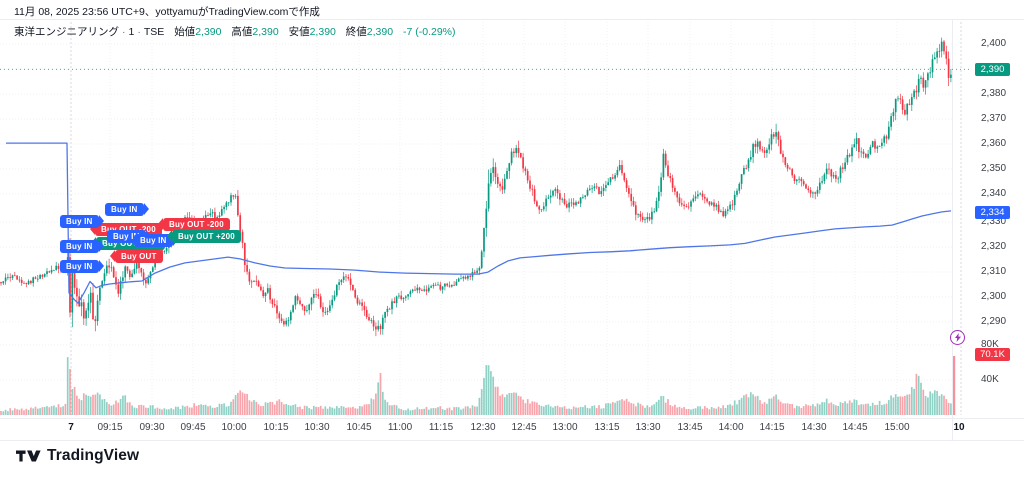  What do you see at coordinates (994, 193) in the screenshot?
I see `price-axis-label: 2,340` at bounding box center [994, 193].